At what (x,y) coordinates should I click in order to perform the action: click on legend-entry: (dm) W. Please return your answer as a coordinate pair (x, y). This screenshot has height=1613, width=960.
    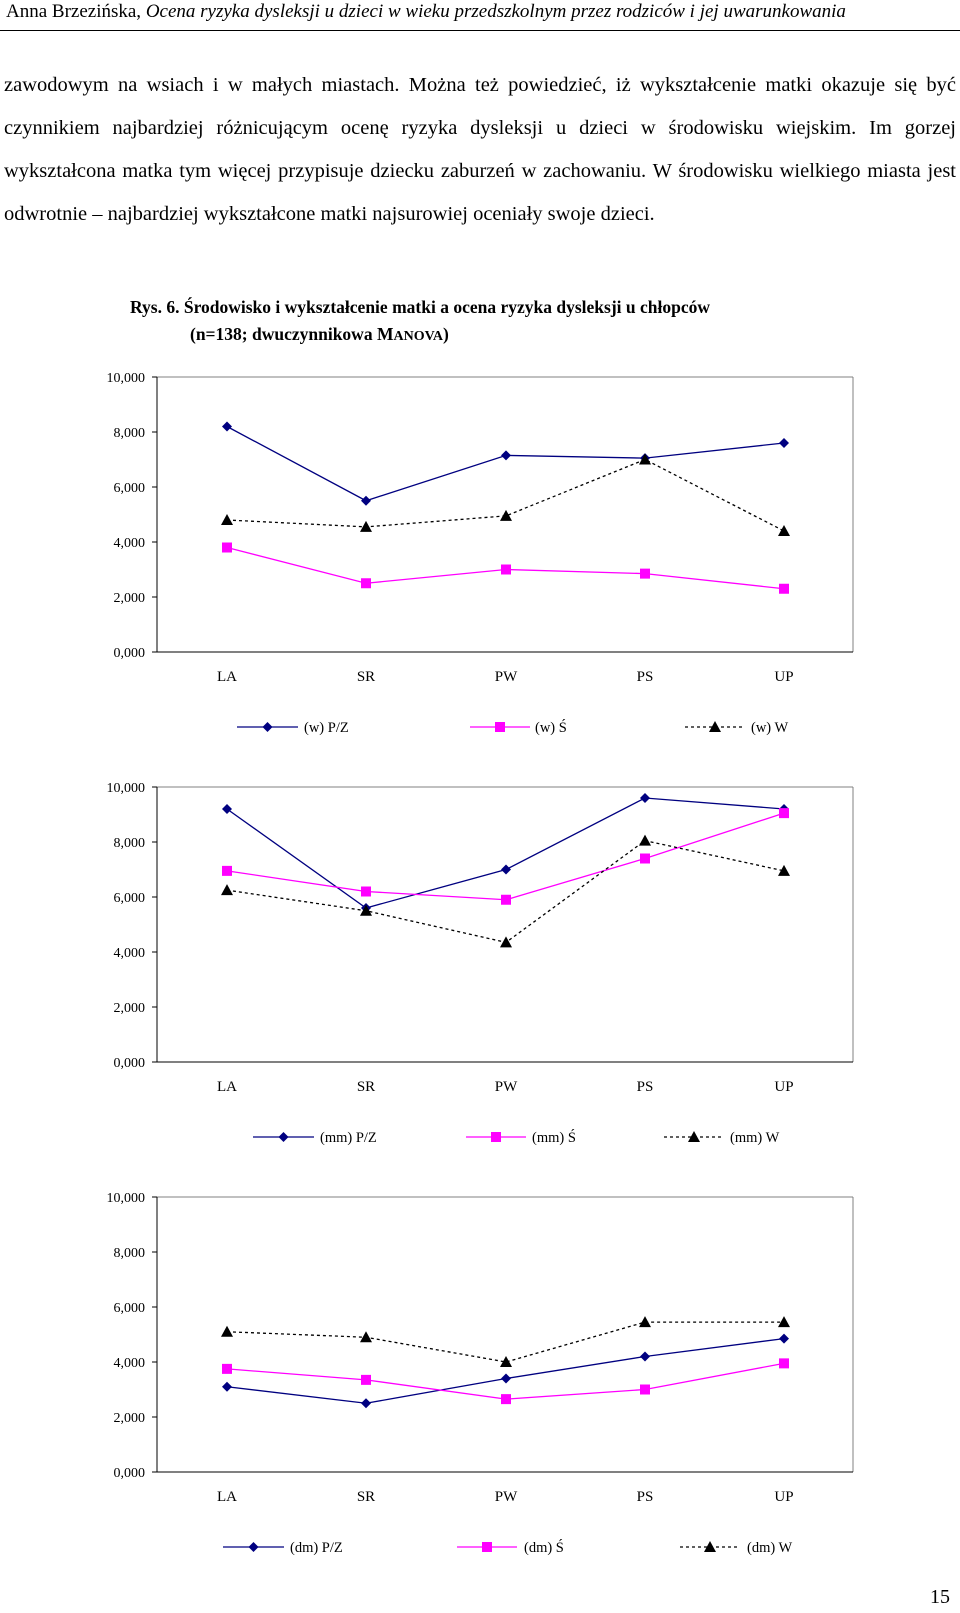
    Looking at the image, I should click on (736, 1548).